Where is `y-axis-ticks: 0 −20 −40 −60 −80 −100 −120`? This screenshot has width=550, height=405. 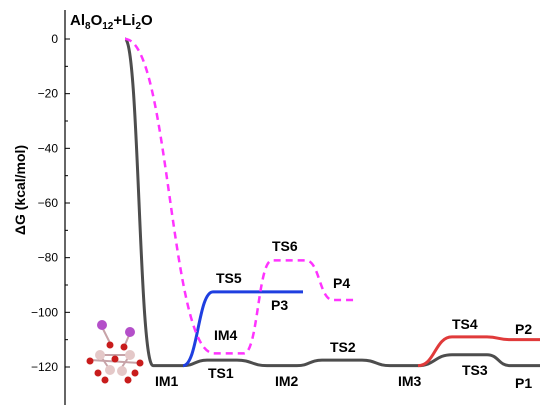
y-axis-ticks: 0 −20 −40 −60 −80 −100 −120 is located at coordinates (50, 203).